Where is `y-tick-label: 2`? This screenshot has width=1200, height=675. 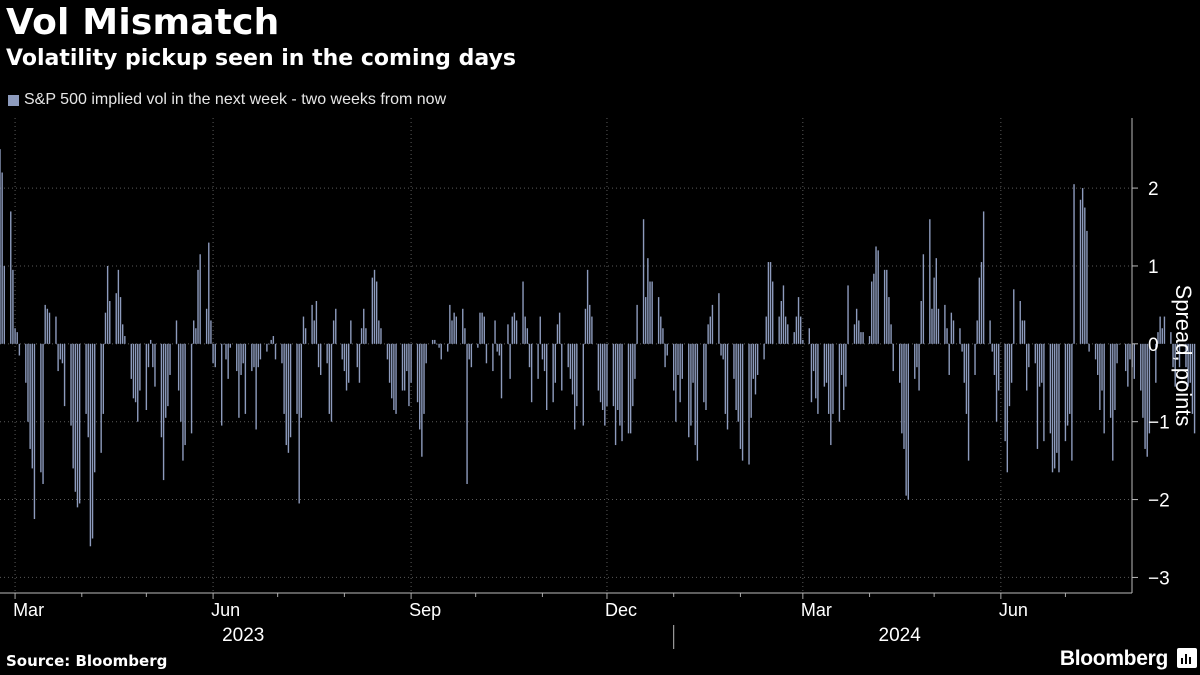
y-tick-label: 2 is located at coordinates (1153, 189).